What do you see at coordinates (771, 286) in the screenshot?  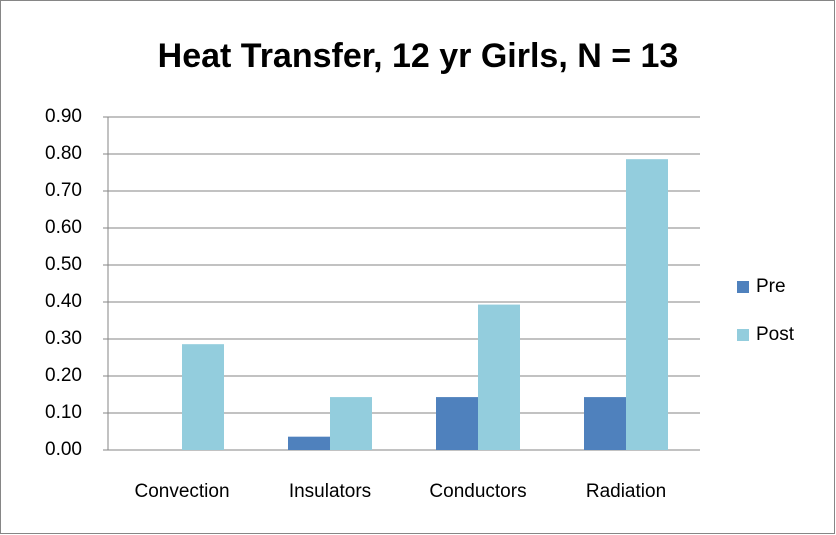 I see `legend-label: Pre` at bounding box center [771, 286].